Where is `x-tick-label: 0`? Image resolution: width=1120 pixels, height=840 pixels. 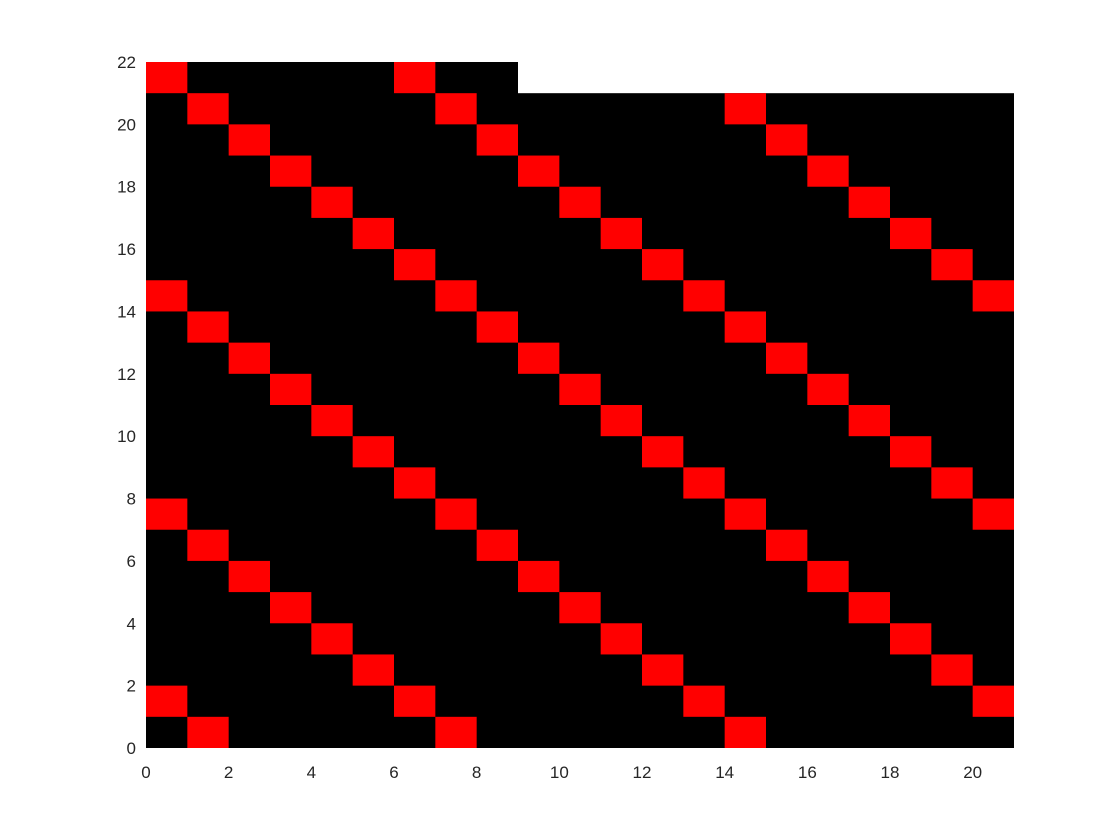 x-tick-label: 0 is located at coordinates (145, 772).